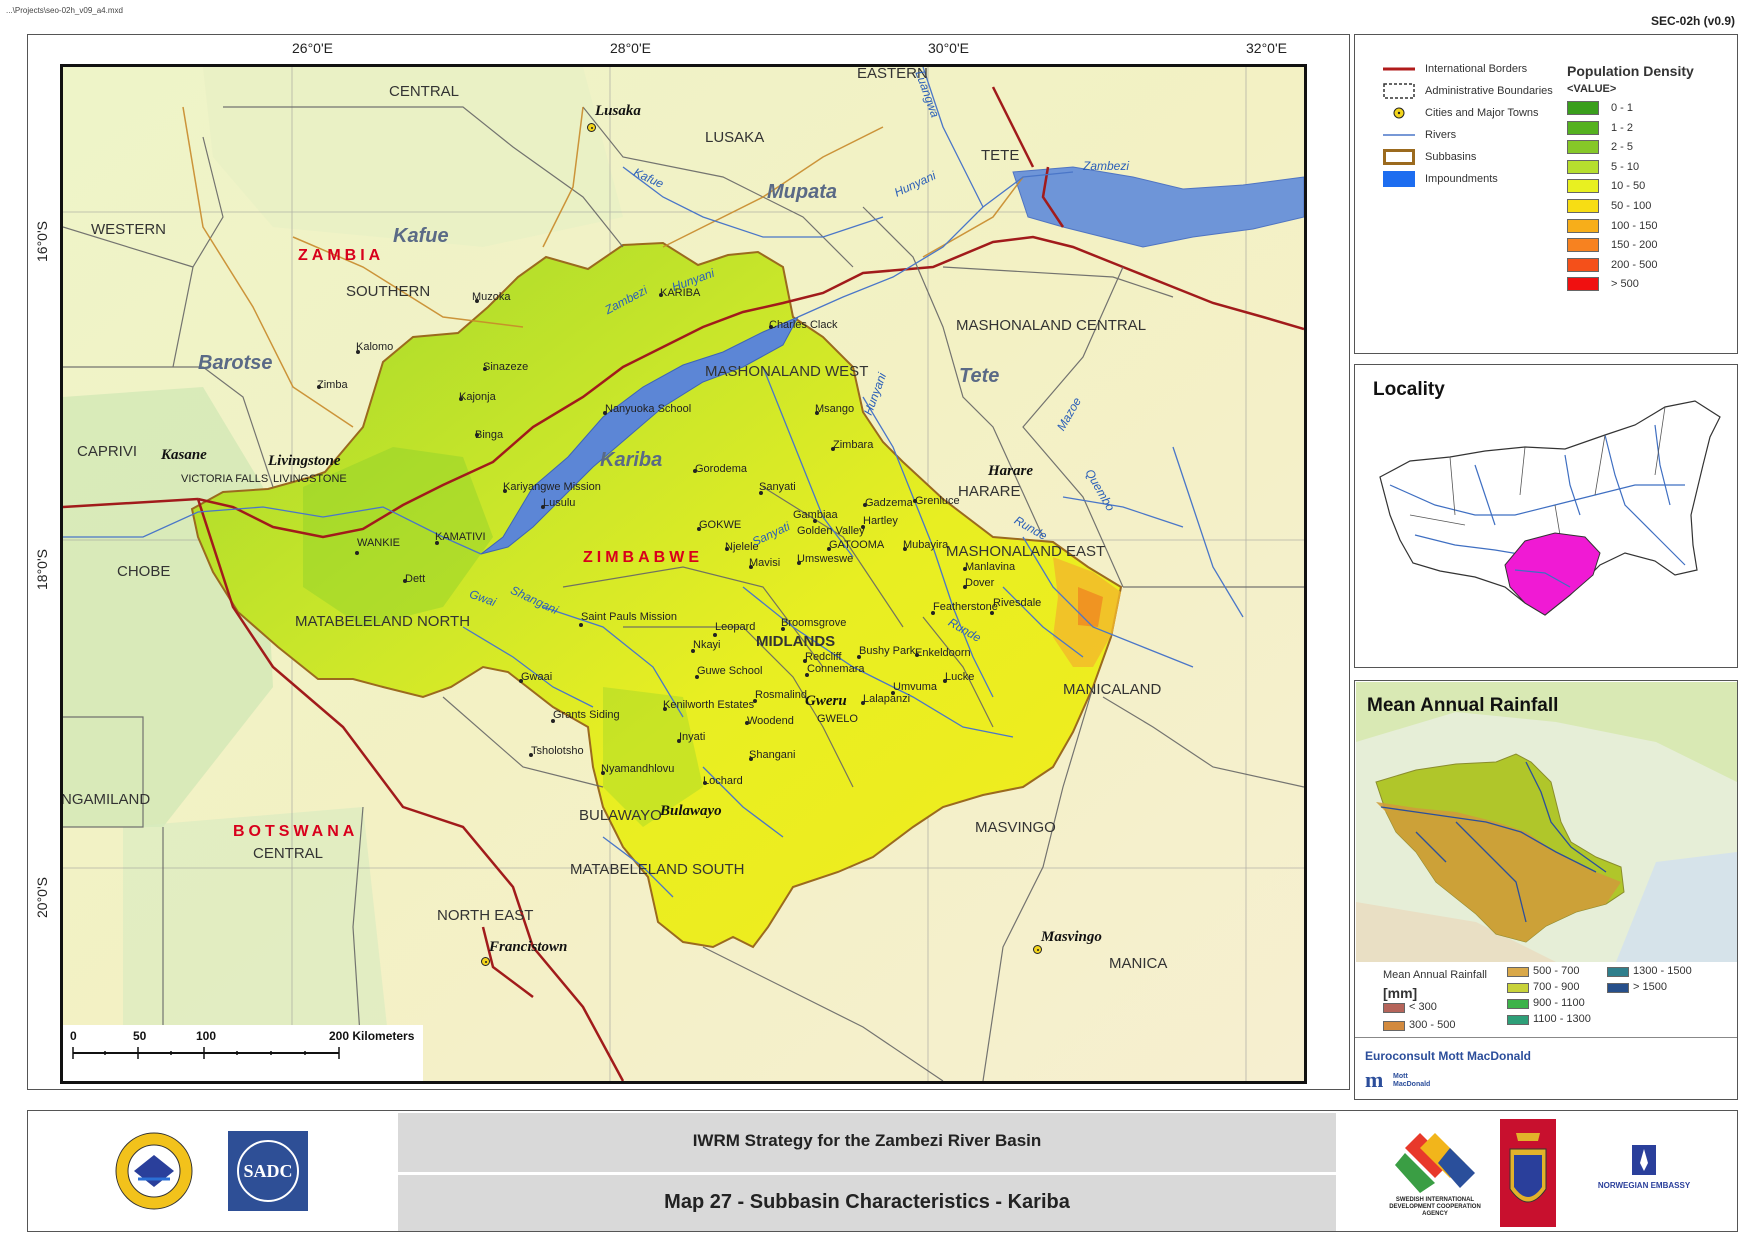 Image resolution: width=1755 pixels, height=1241 pixels. What do you see at coordinates (225, 479) in the screenshot?
I see `region-victoria-falls: VICTORIA FALLS` at bounding box center [225, 479].